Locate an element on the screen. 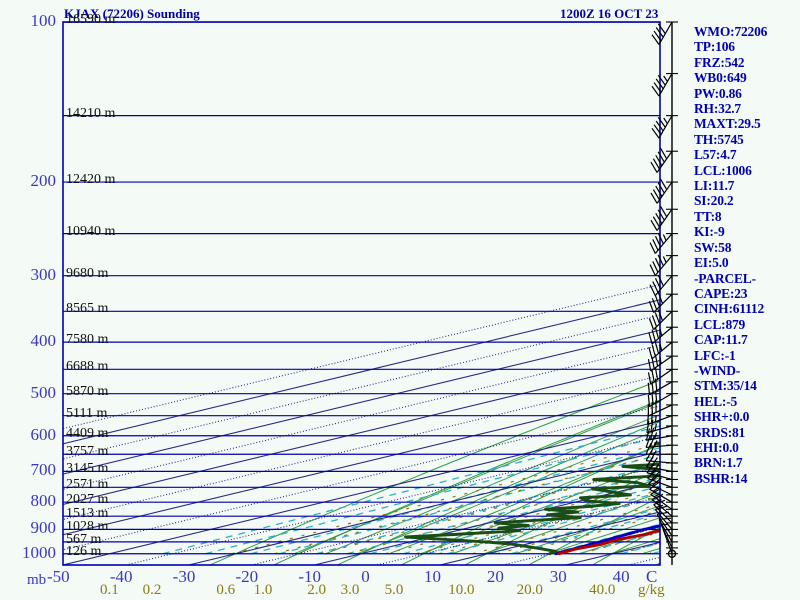 This screenshot has height=600, width=800. index-row-23: STM:35/14 is located at coordinates (725, 386).